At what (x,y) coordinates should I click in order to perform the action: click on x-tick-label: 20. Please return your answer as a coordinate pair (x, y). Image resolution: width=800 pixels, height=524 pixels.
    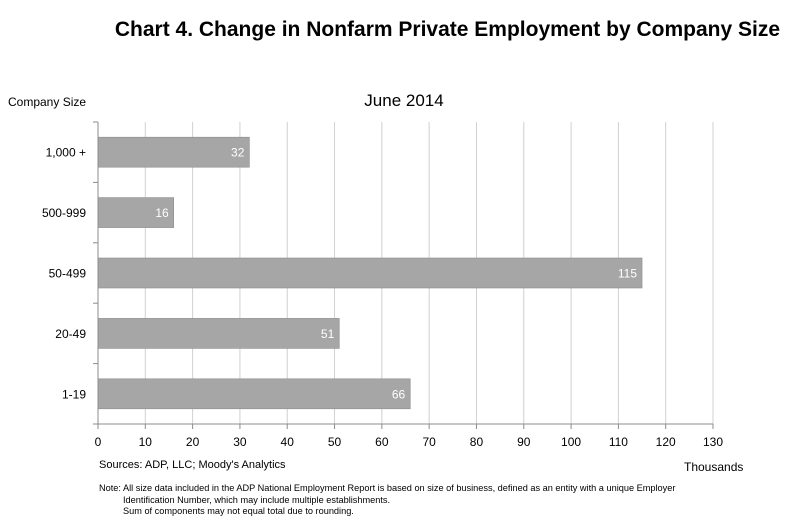
    Looking at the image, I should click on (193, 442).